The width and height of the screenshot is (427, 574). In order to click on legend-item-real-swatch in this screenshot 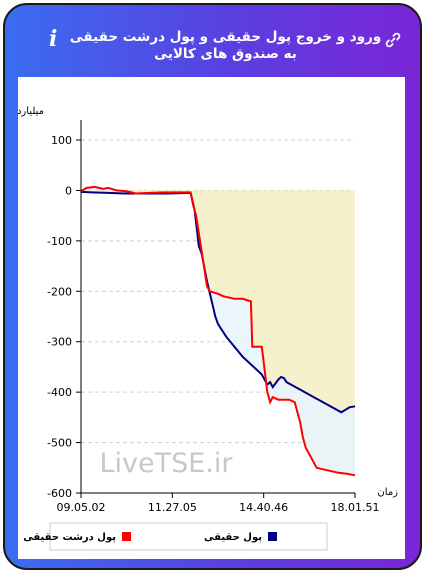, I will do `click(272, 536)`.